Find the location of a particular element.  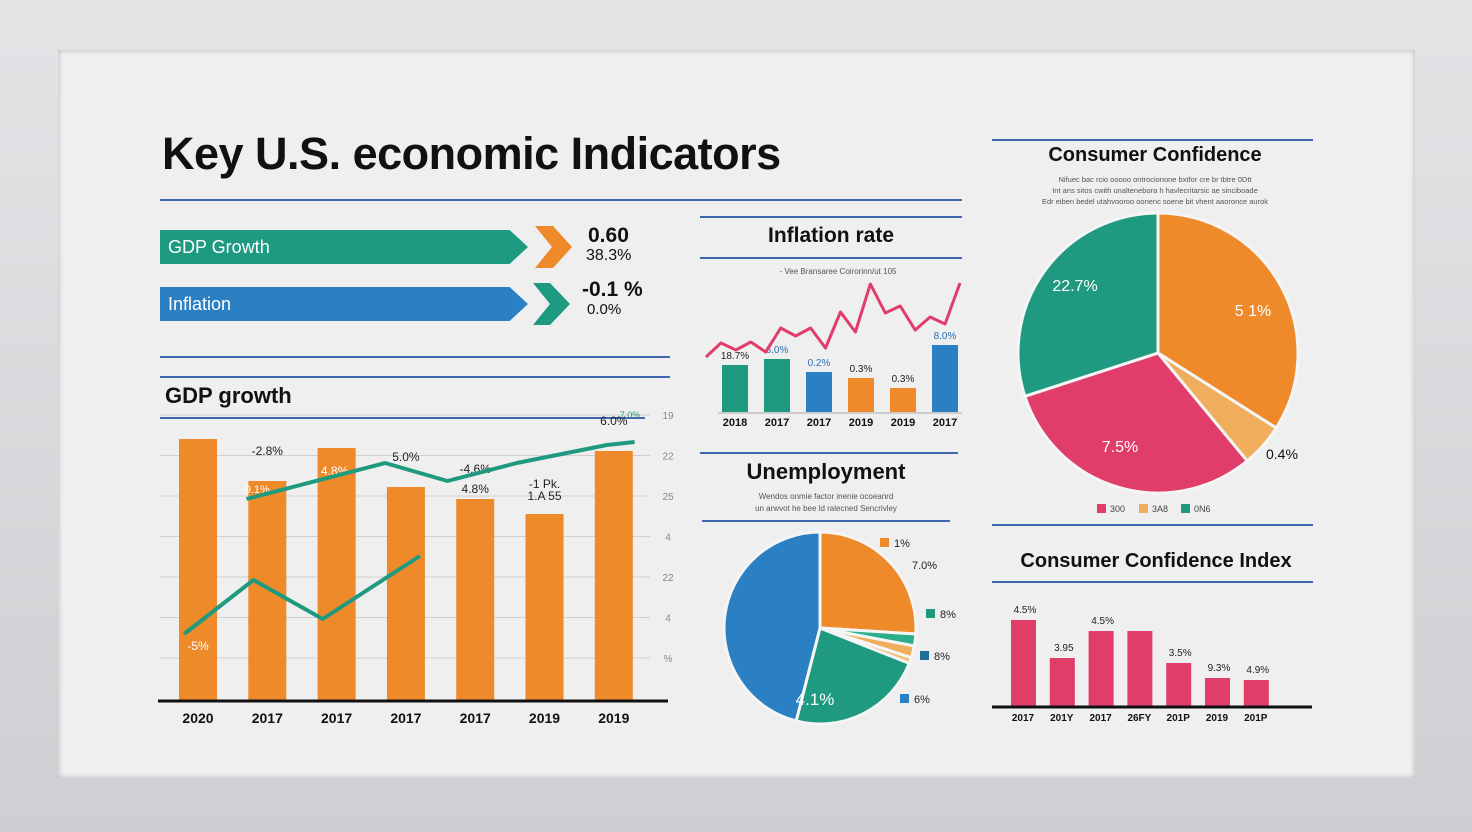

data-label: 1.A 55 is located at coordinates (544, 496).